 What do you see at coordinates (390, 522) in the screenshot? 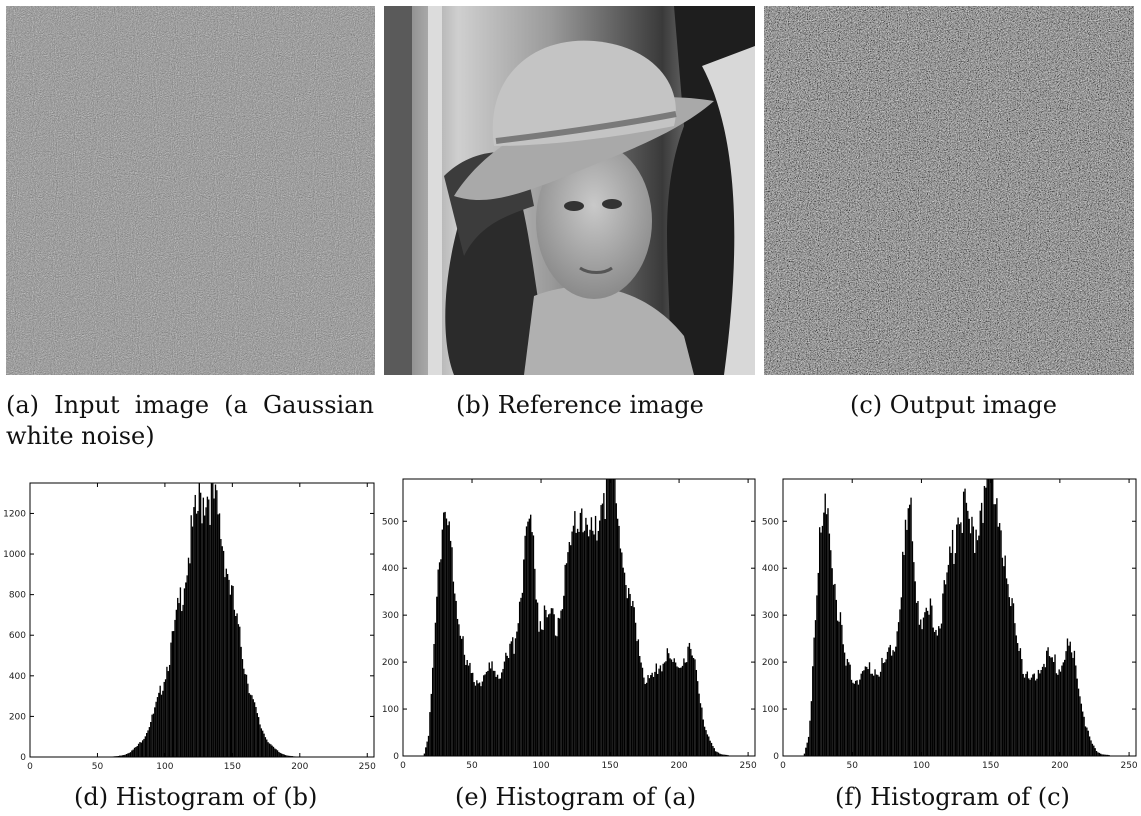
I see `y-tick-label: 500` at bounding box center [390, 522].